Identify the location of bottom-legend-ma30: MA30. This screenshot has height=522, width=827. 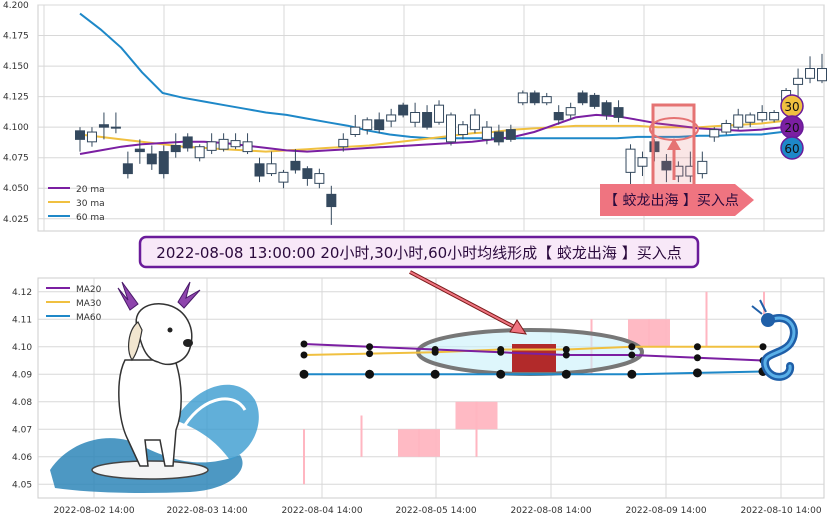
(89, 304).